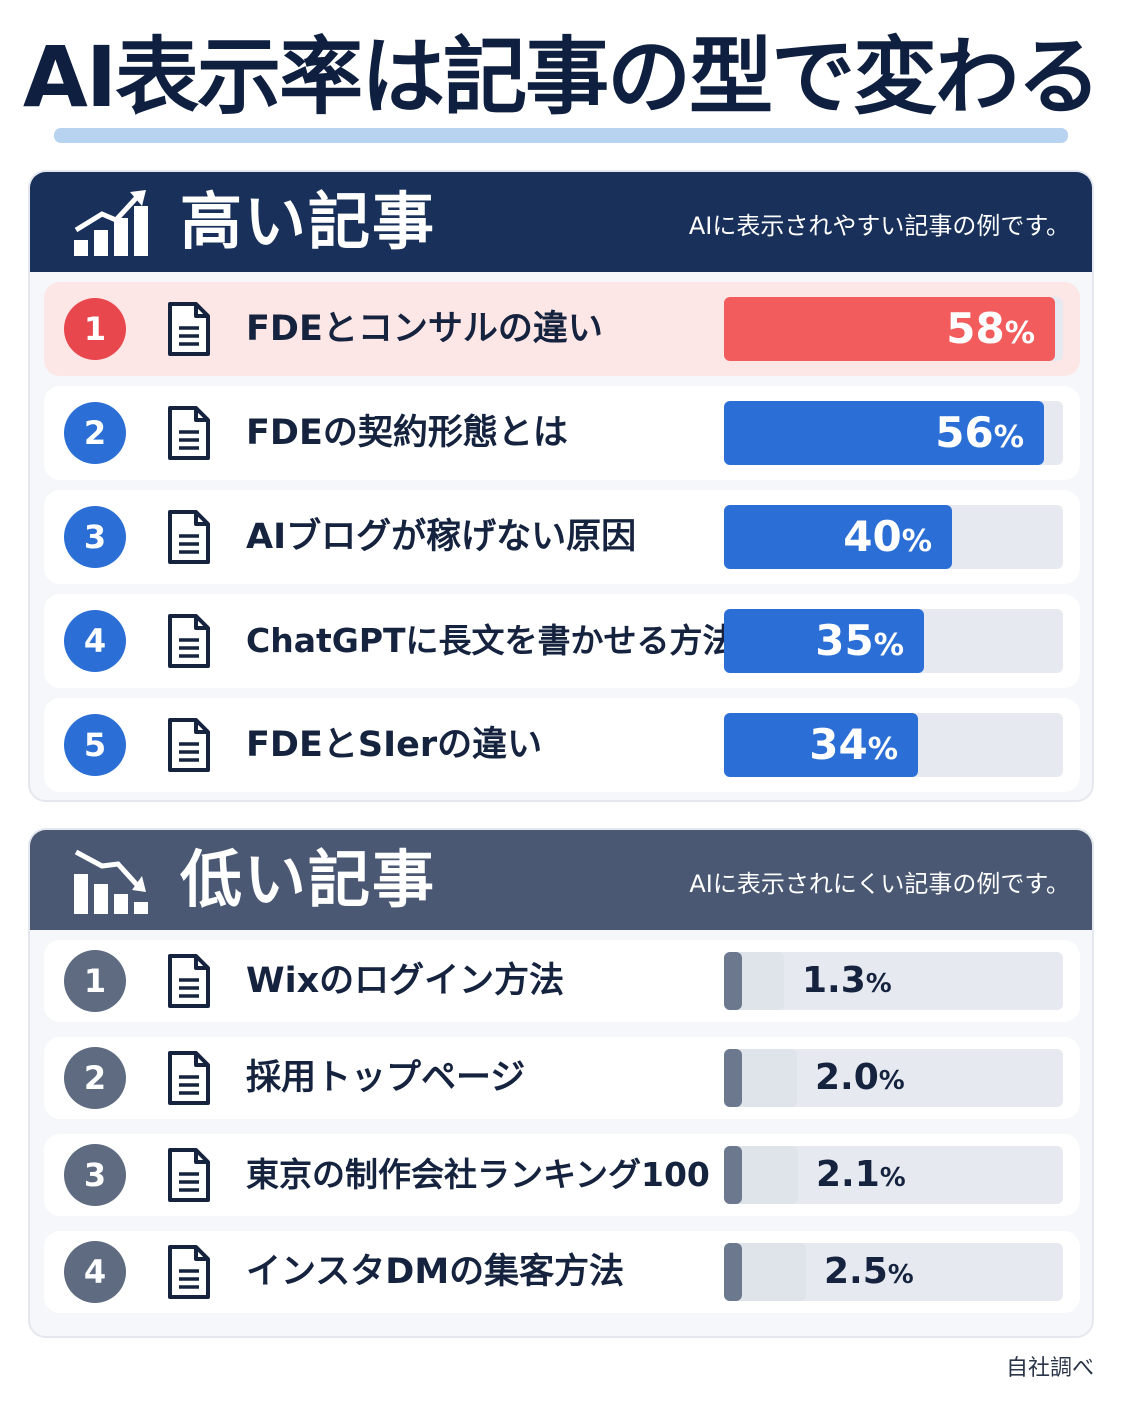 The height and width of the screenshot is (1402, 1122). I want to click on rising-bar-chart-icon, so click(111, 223).